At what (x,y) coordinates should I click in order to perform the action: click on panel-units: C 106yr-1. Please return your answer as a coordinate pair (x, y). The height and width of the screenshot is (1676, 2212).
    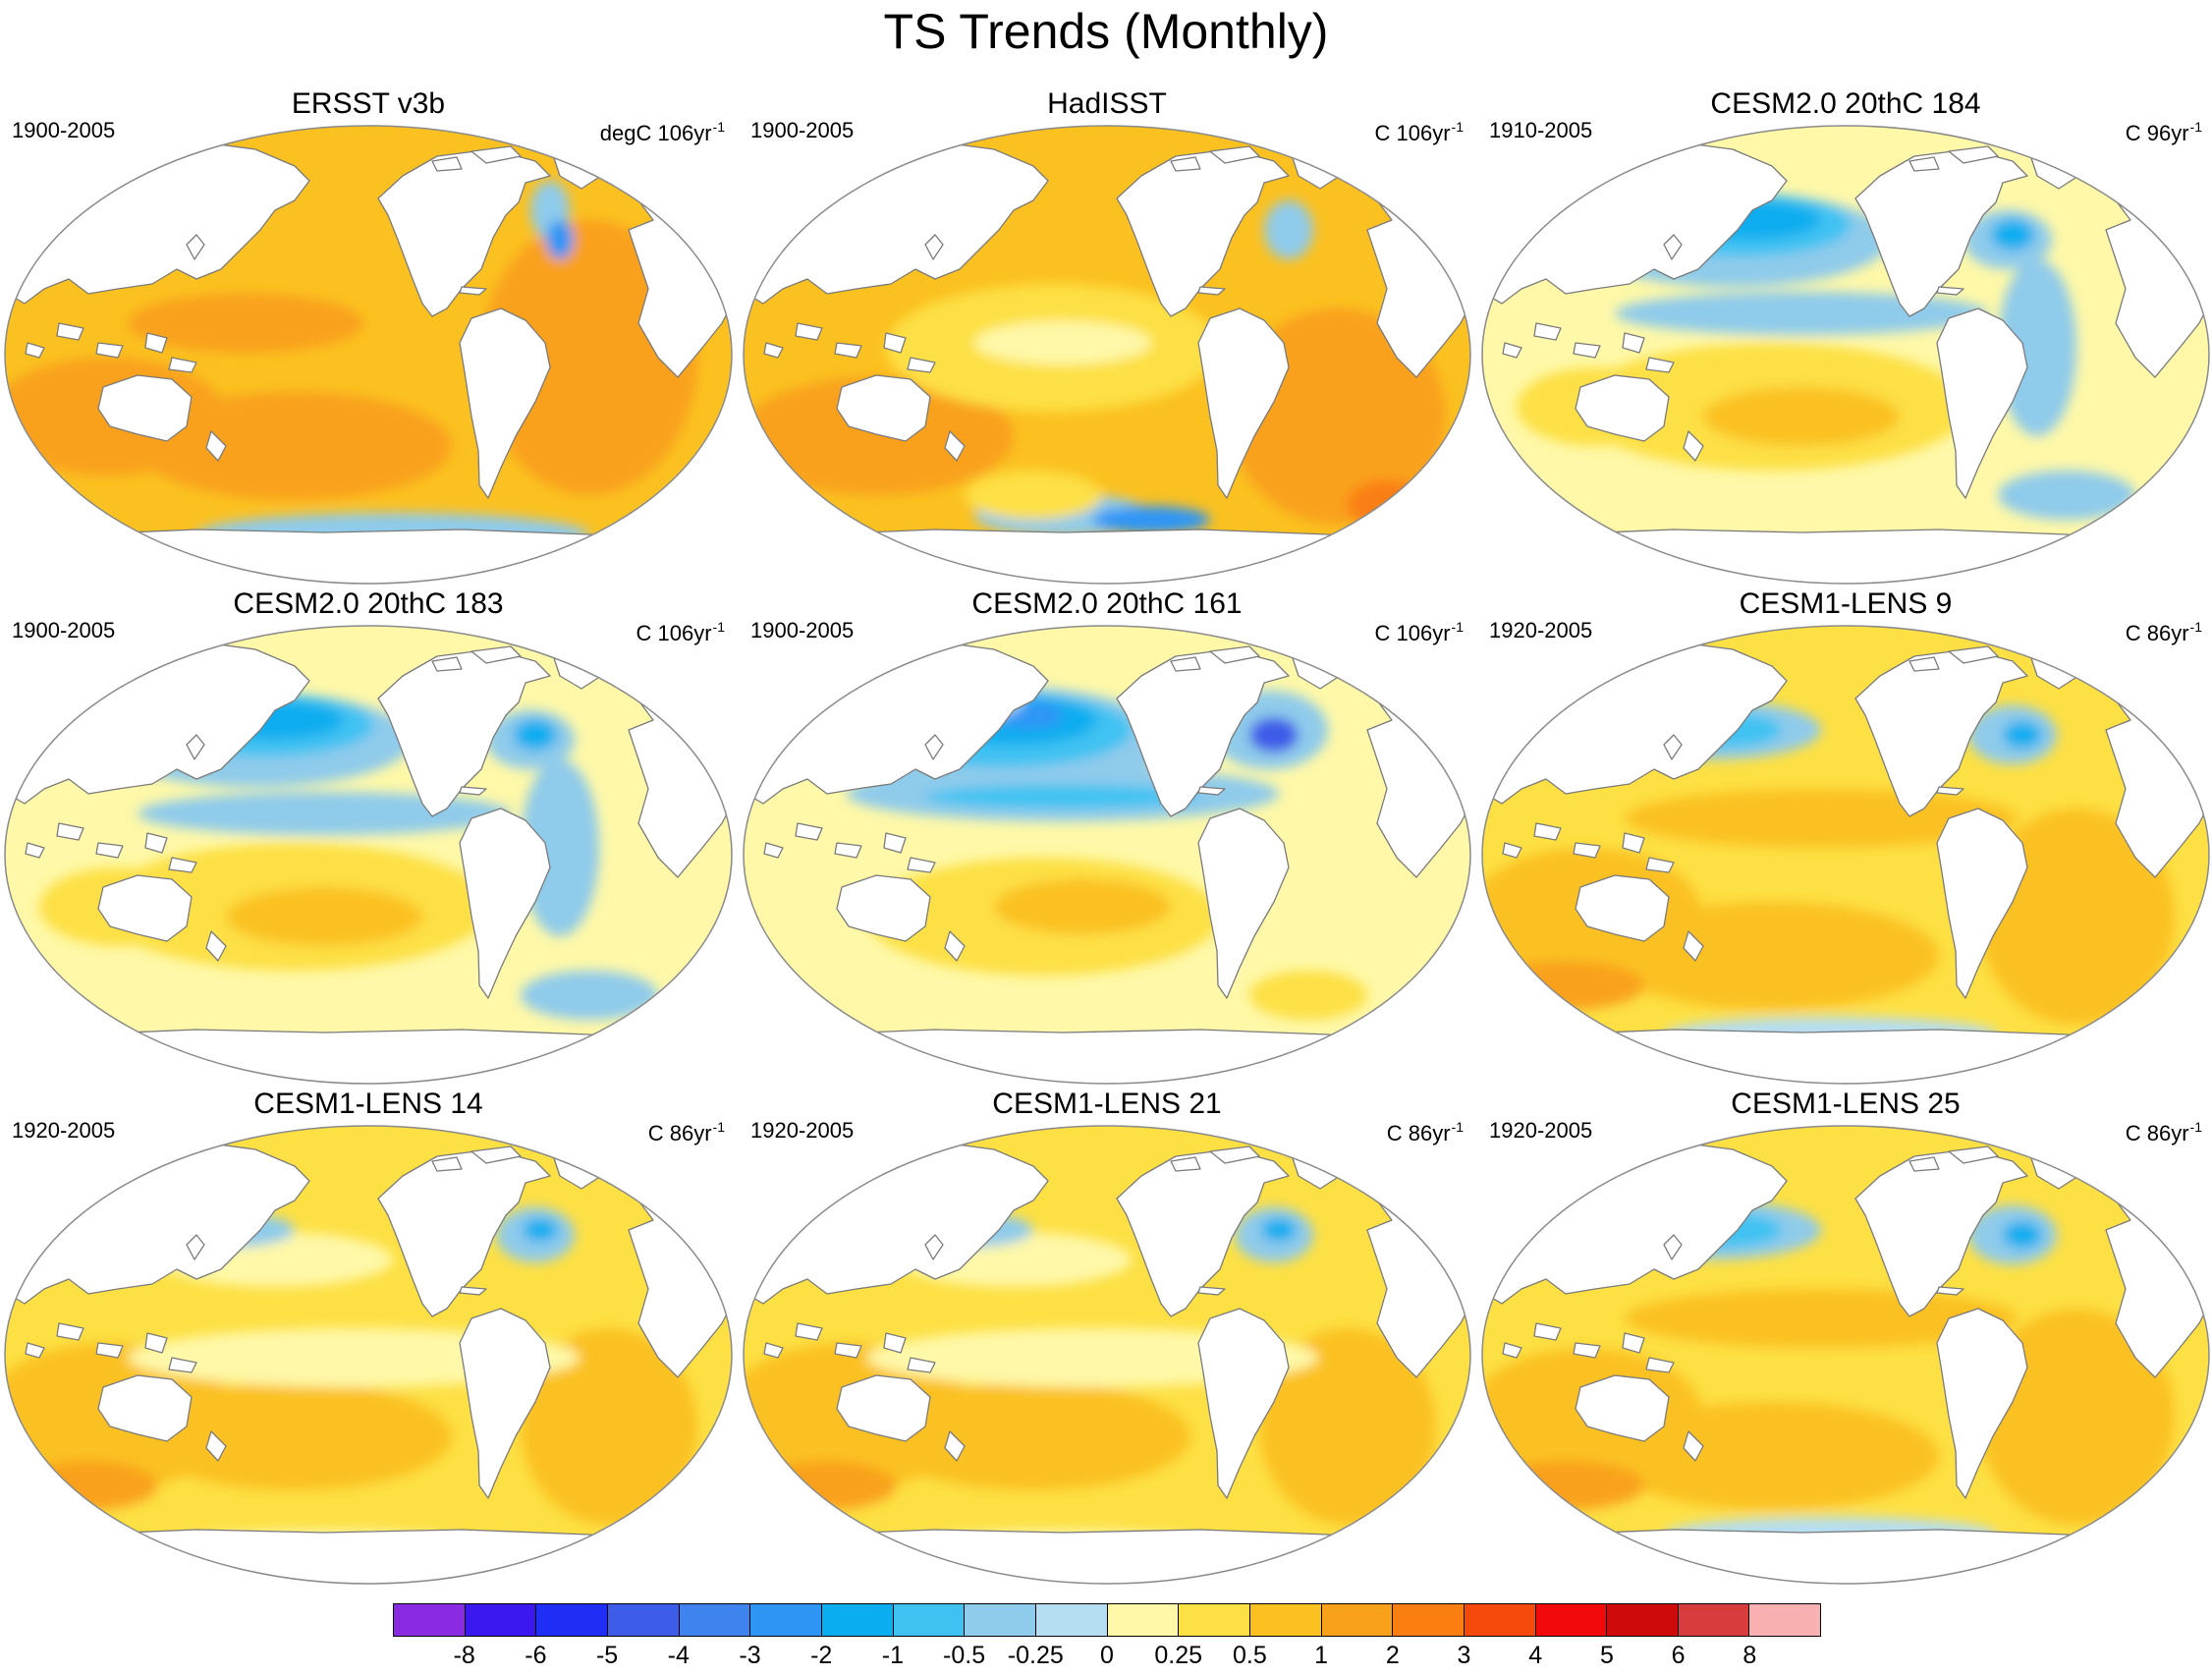
    Looking at the image, I should click on (681, 630).